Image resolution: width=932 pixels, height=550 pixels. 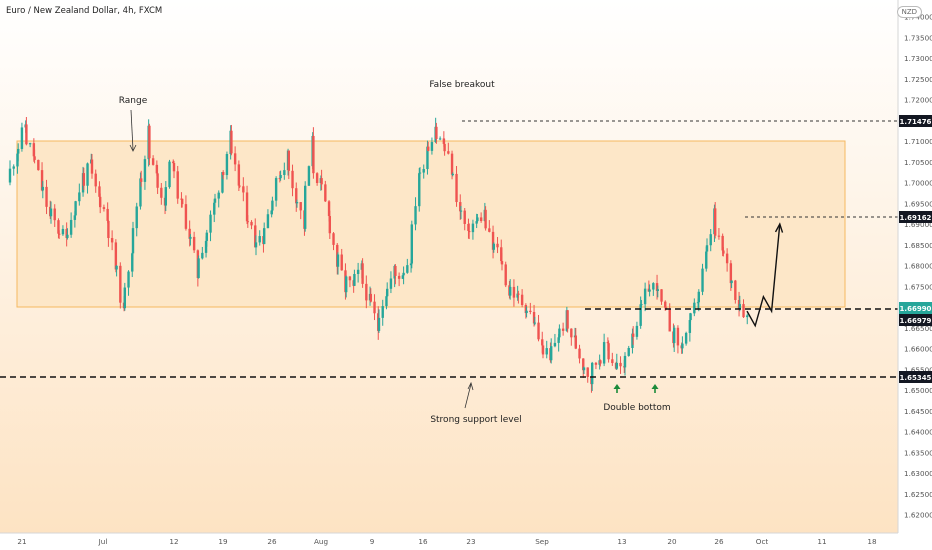 I want to click on time-tick-label: 16, so click(x=423, y=541).